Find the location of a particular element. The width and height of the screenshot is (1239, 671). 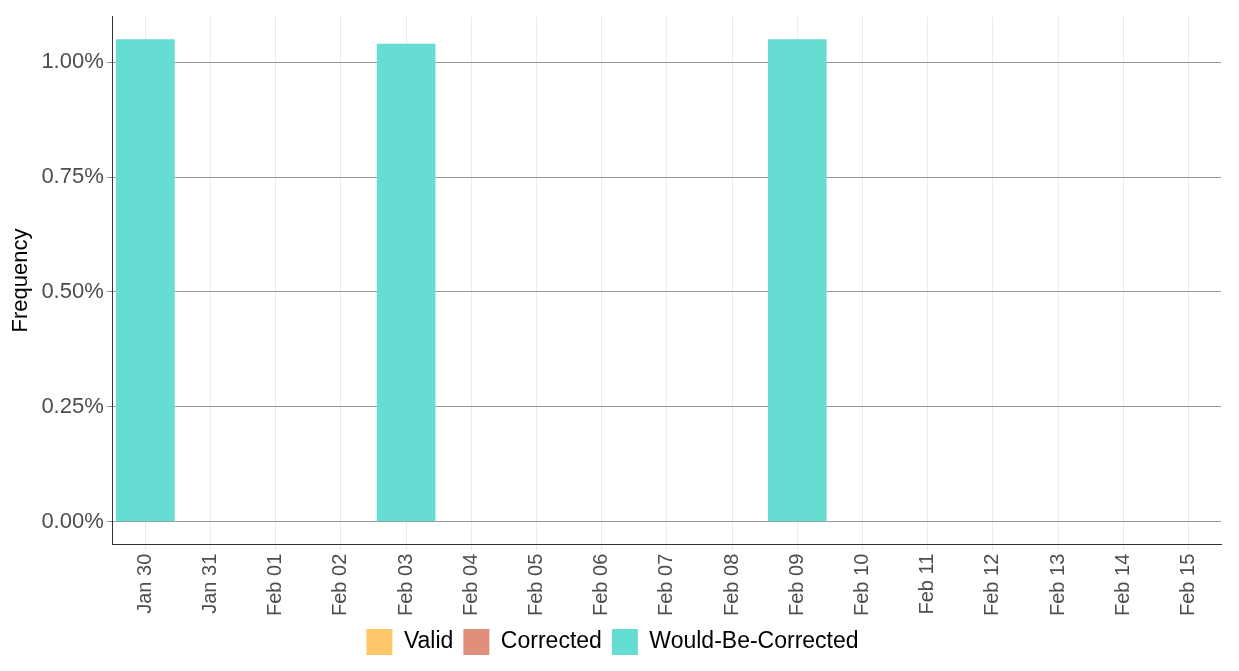

x-tick-label: Jan 30 is located at coordinates (143, 583).